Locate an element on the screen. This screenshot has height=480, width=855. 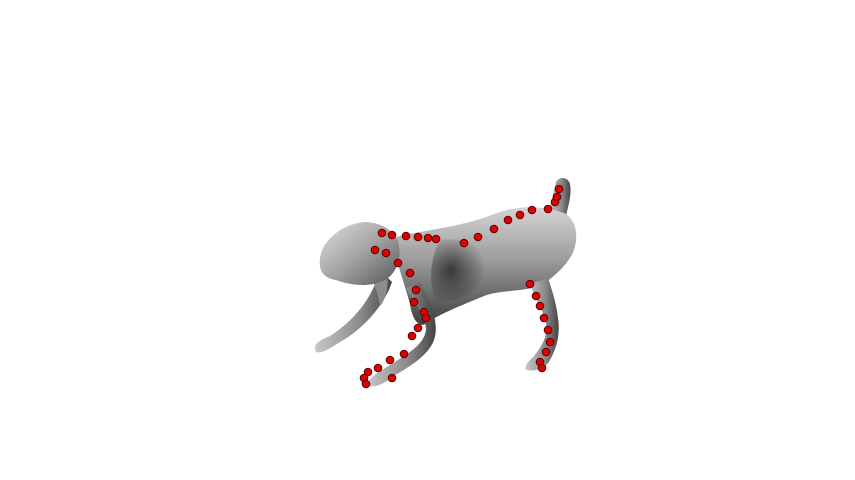
dog-far-front-leg is located at coordinates (353, 311).